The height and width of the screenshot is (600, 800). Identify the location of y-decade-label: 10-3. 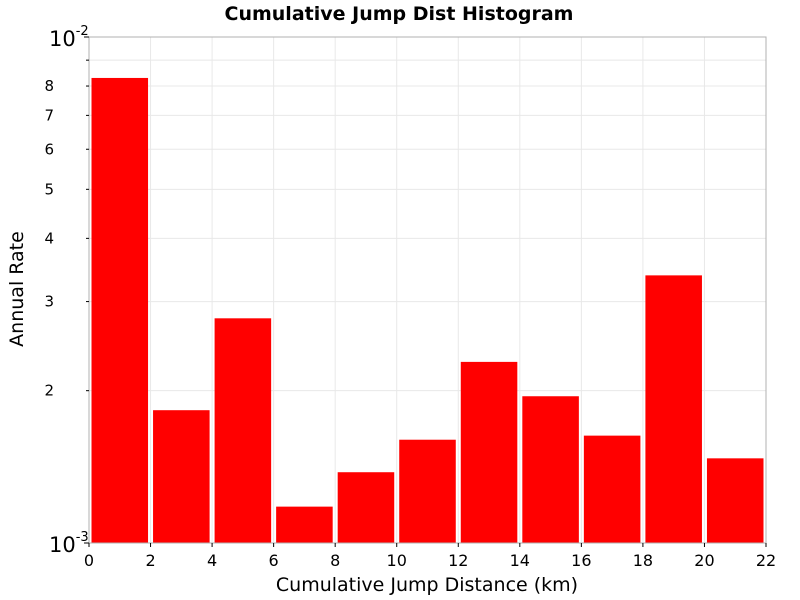
(69, 543).